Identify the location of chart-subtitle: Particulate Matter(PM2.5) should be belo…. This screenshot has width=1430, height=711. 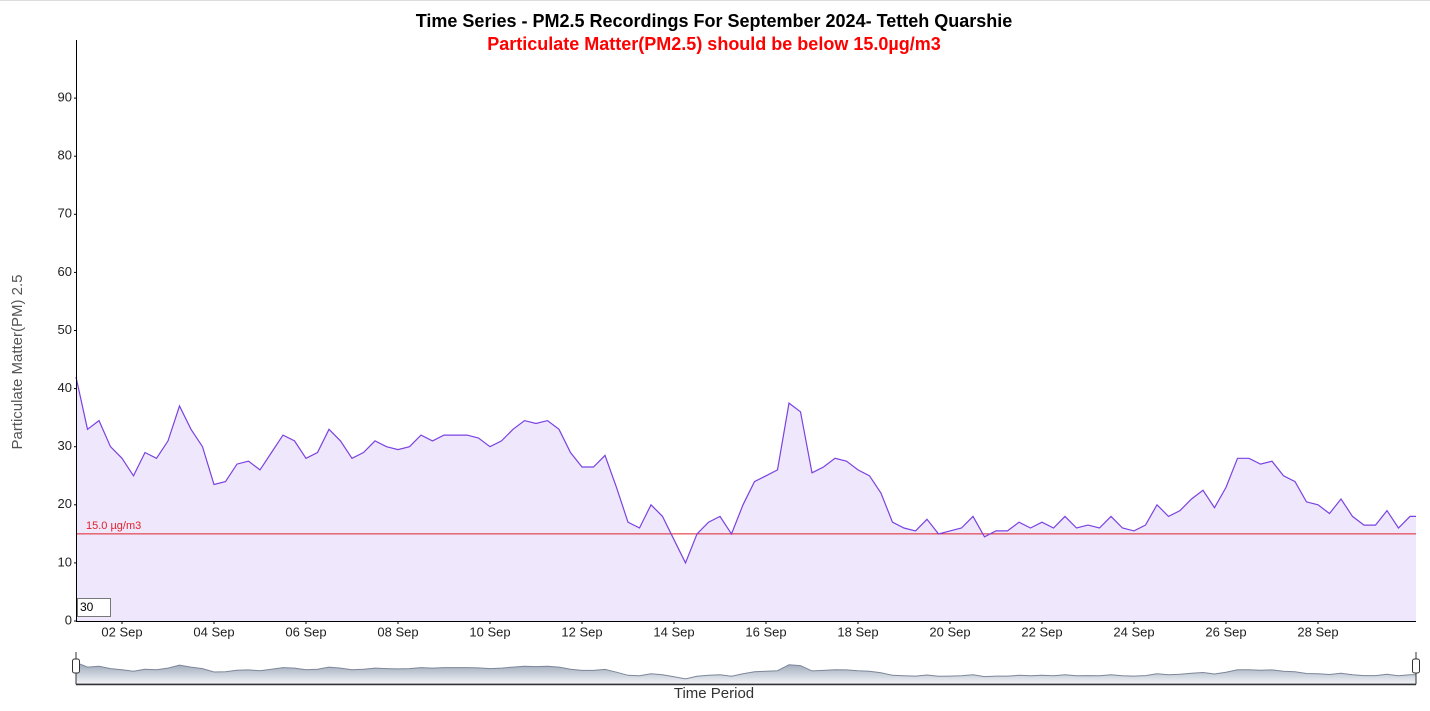
(713, 44).